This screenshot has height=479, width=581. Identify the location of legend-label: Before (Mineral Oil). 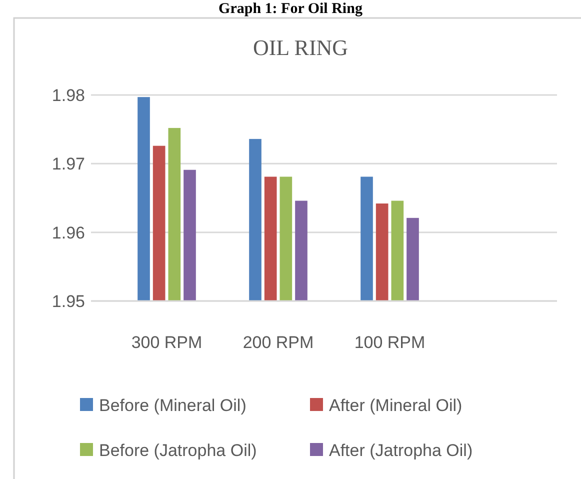
(172, 405).